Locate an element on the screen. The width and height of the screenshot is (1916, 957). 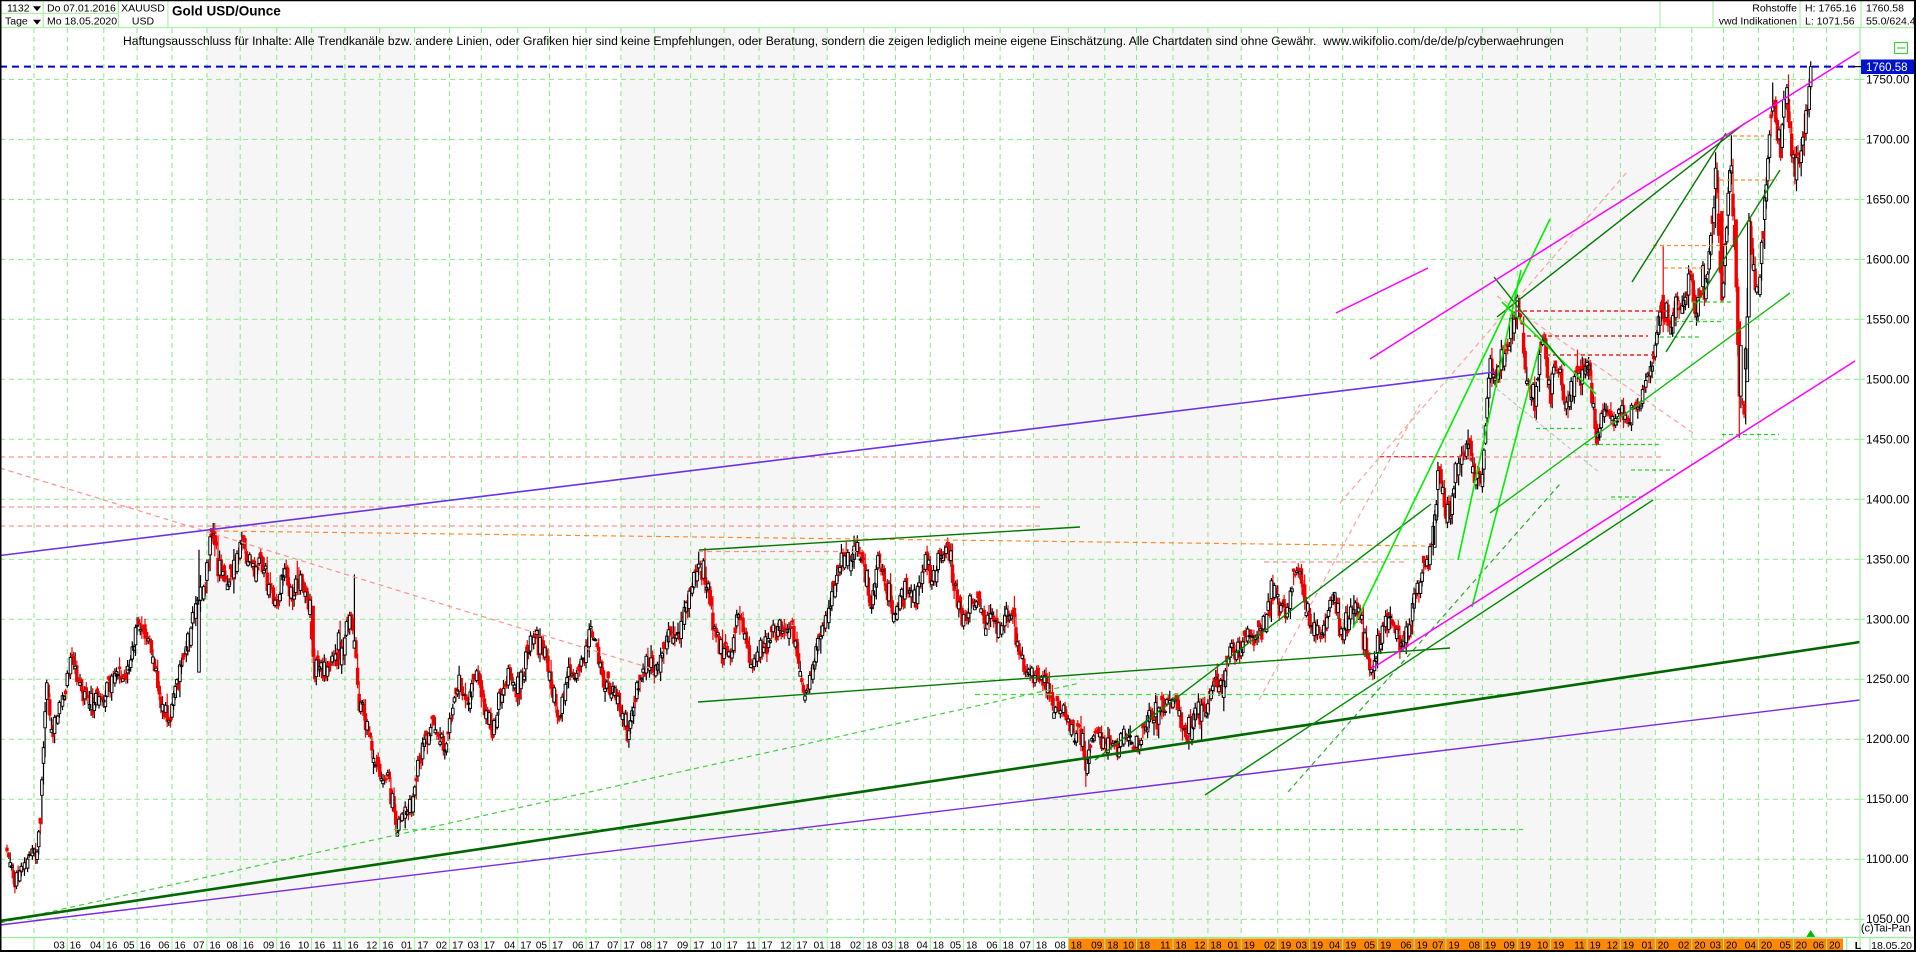
svg-text: 18.05.20 is located at coordinates (1891, 946).